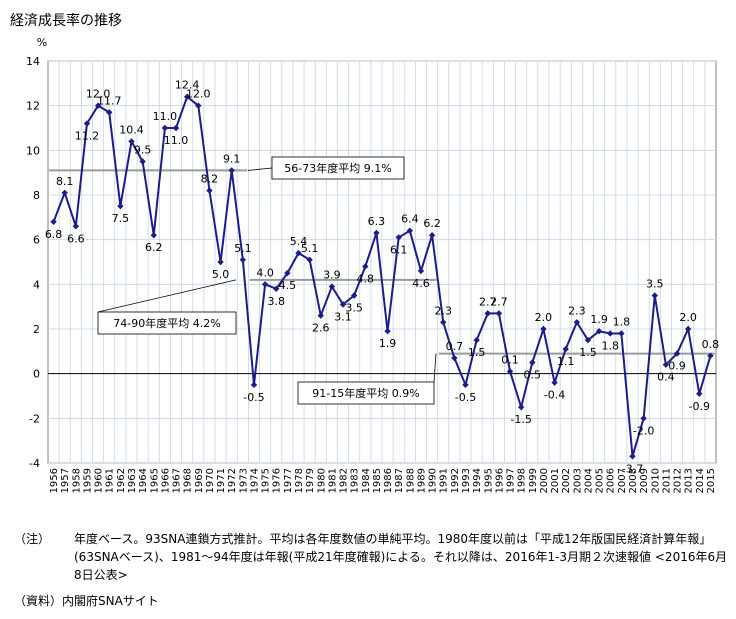  What do you see at coordinates (199, 480) in the screenshot?
I see `x-tick-label: 1969` at bounding box center [199, 480].